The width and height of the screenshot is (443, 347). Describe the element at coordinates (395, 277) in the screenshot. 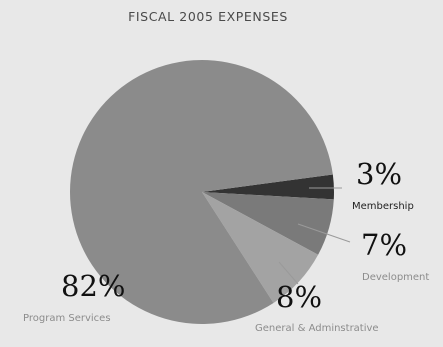

I see `development-label: Development` at that location.